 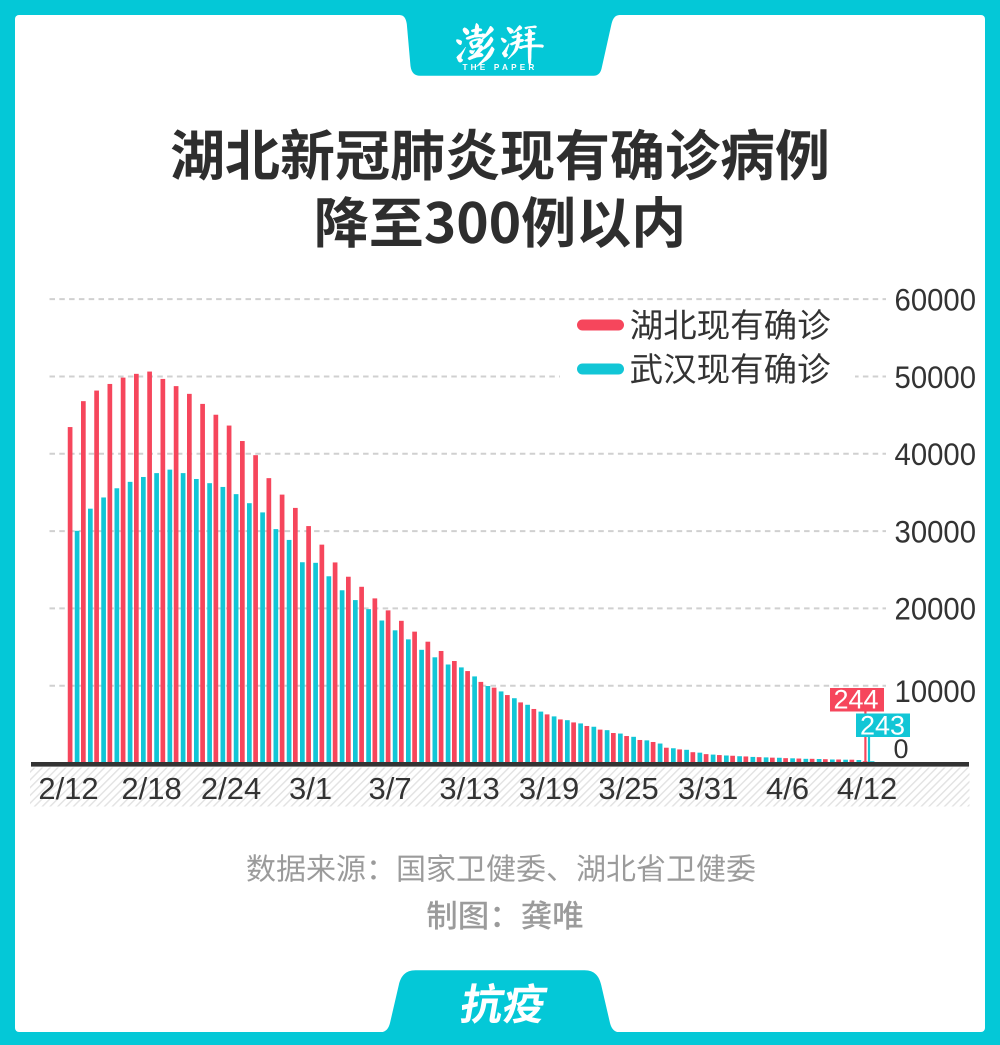 I want to click on svg-text: 50000, so click(x=935, y=377).